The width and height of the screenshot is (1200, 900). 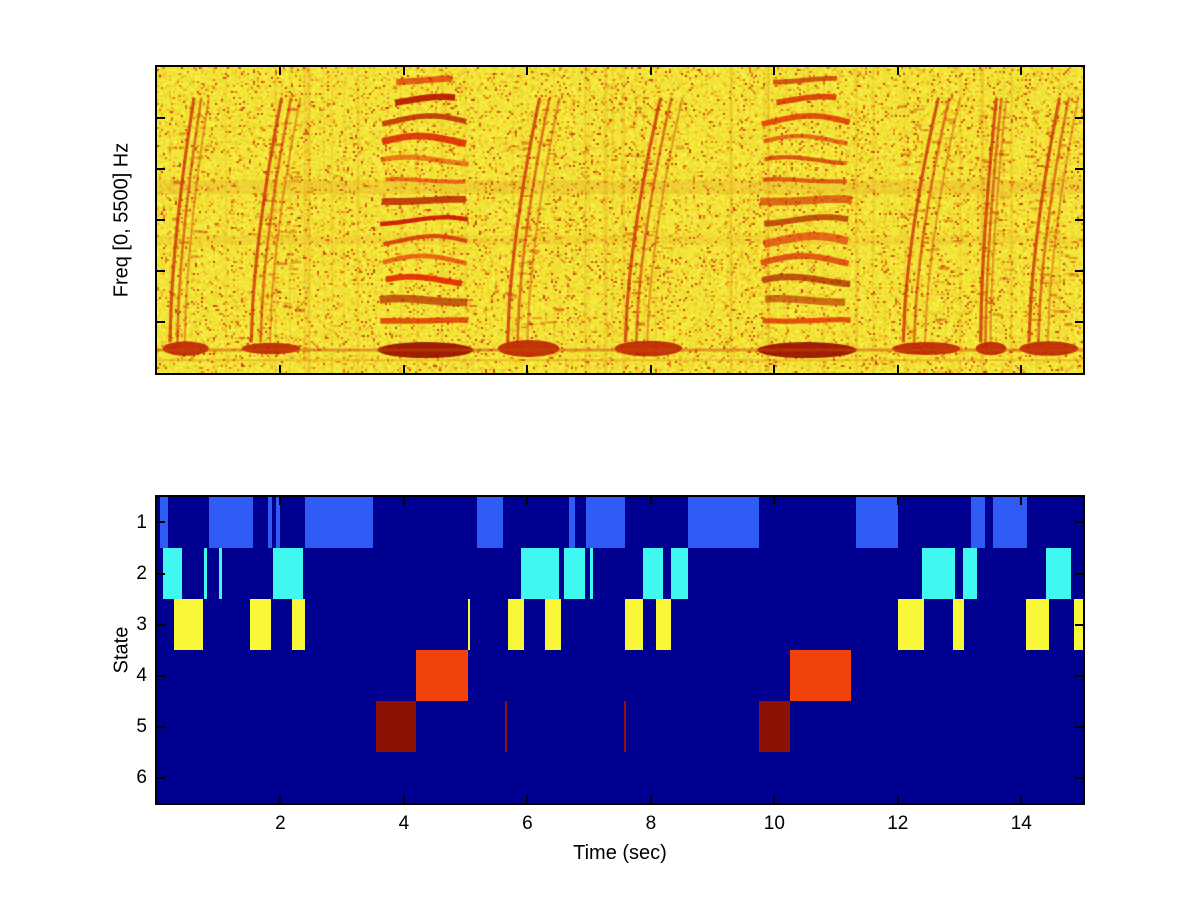 What do you see at coordinates (141, 726) in the screenshot?
I see `y-tick-label: 5` at bounding box center [141, 726].